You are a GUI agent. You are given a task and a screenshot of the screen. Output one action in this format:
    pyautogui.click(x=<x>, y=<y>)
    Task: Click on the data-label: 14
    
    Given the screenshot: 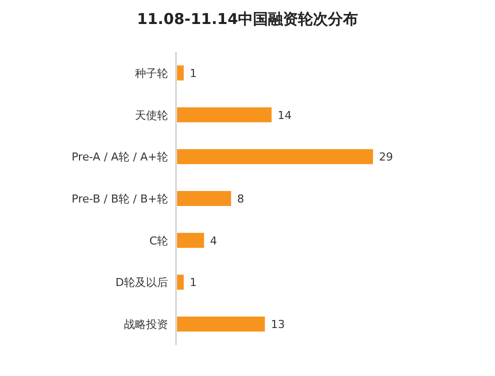 What is the action you would take?
    pyautogui.click(x=285, y=115)
    